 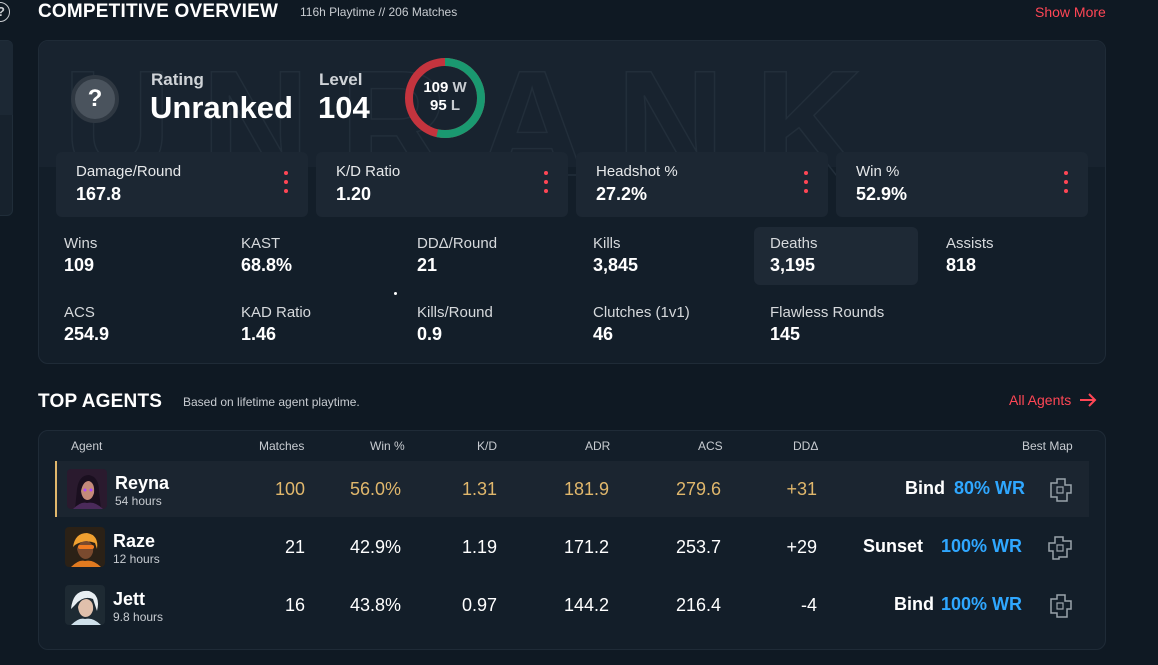 I want to click on rating-label: Rating, so click(x=177, y=79).